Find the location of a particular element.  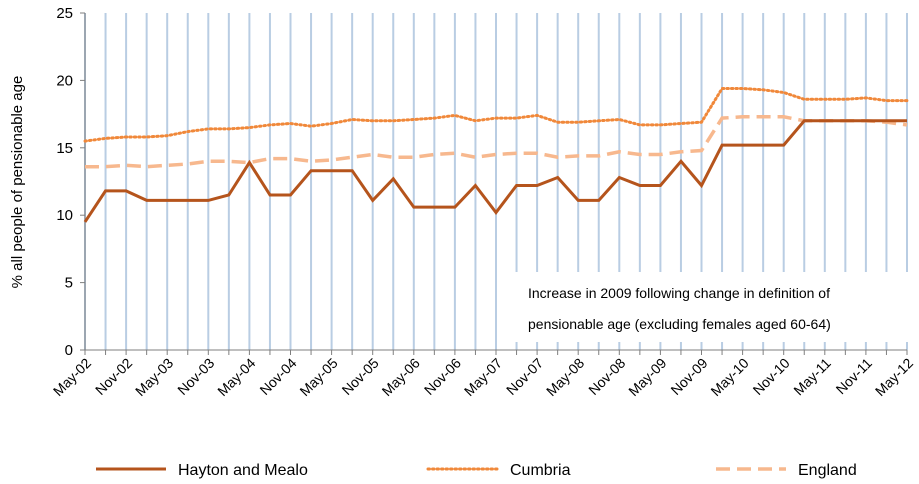

x-tick-label: May-10 is located at coordinates (729, 377).